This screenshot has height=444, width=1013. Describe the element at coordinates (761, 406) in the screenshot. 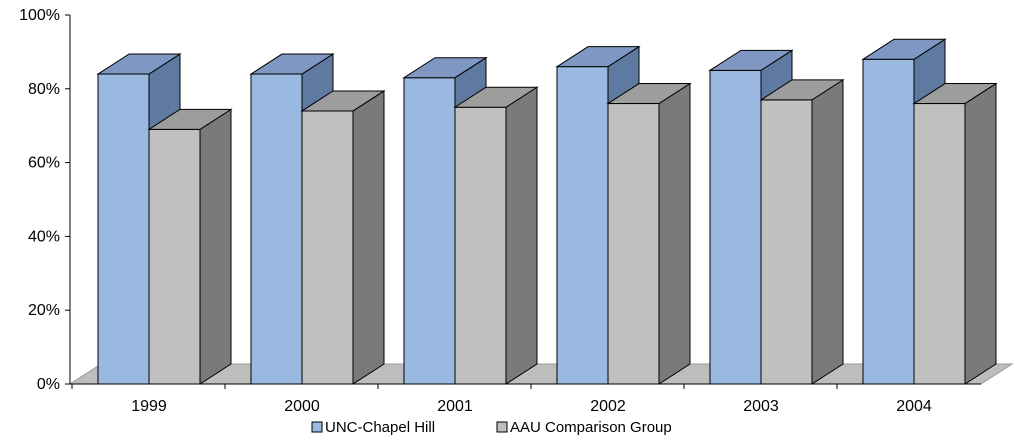

I see `x-tick-label: 2003` at that location.